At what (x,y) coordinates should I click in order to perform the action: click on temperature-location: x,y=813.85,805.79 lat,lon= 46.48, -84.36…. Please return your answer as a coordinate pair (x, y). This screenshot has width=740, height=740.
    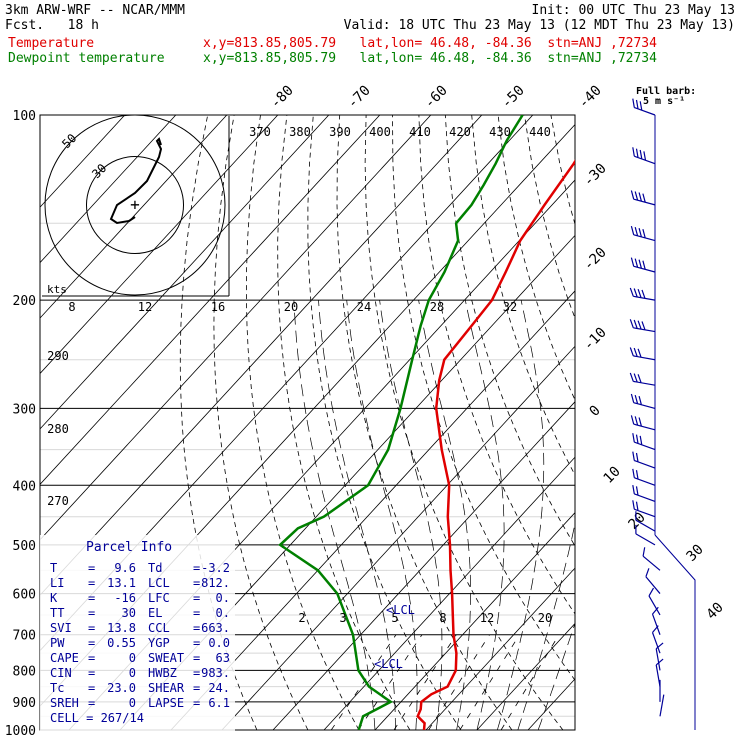
    Looking at the image, I should click on (430, 43).